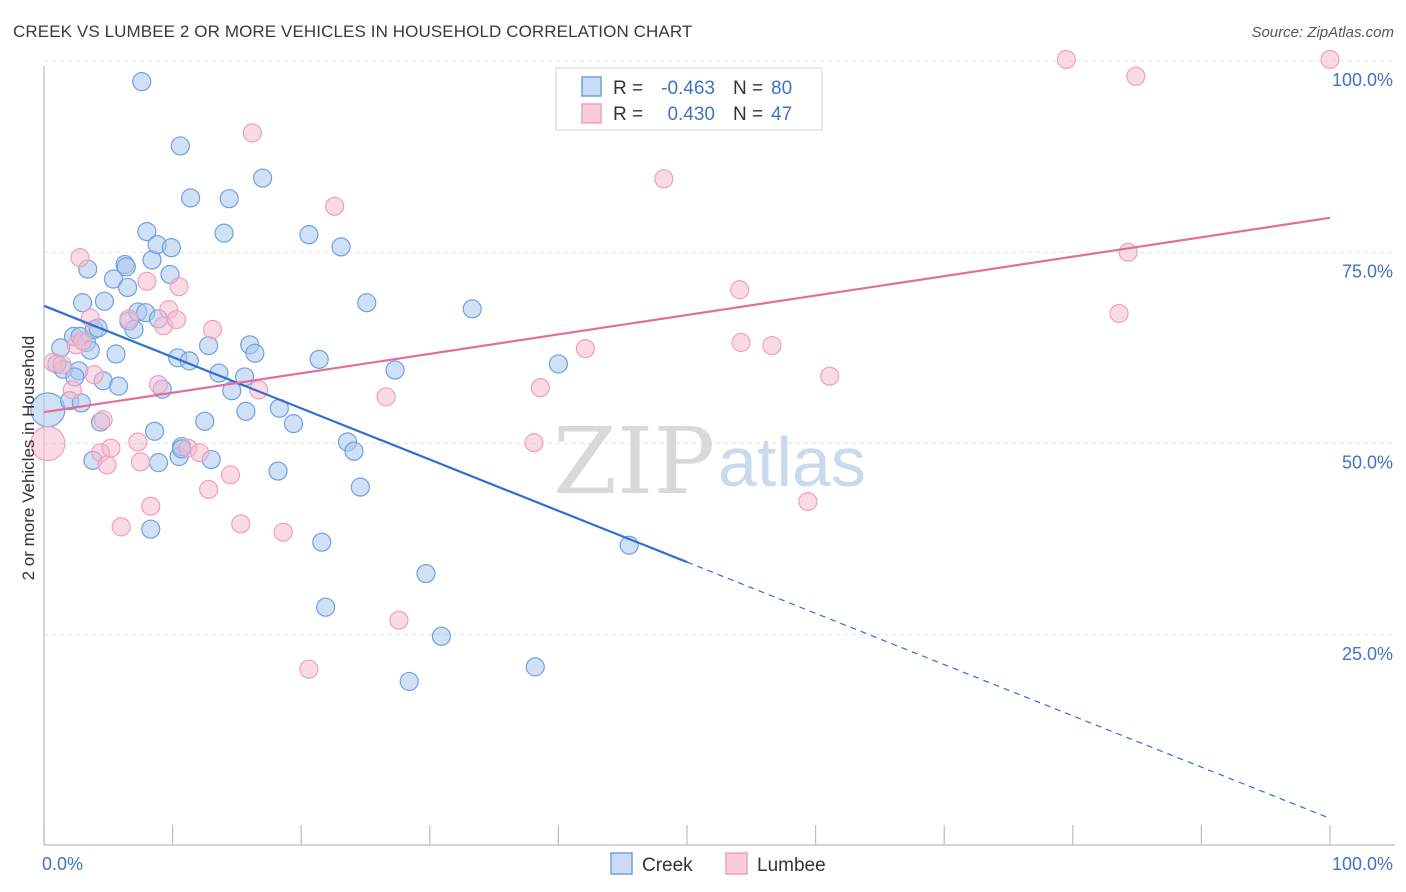 The width and height of the screenshot is (1406, 892). I want to click on x-tick-label: 100.0%, so click(1362, 864).